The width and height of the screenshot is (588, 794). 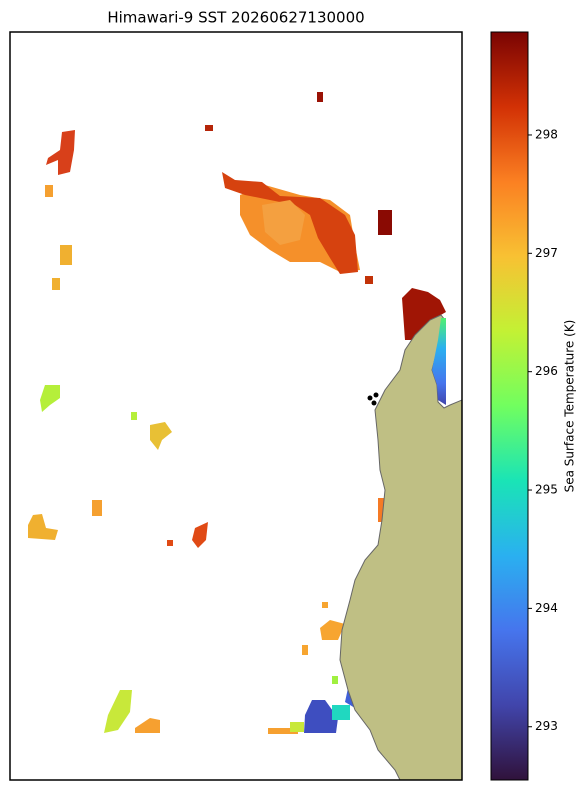 What do you see at coordinates (546, 608) in the screenshot?
I see `tick-label: 294` at bounding box center [546, 608].